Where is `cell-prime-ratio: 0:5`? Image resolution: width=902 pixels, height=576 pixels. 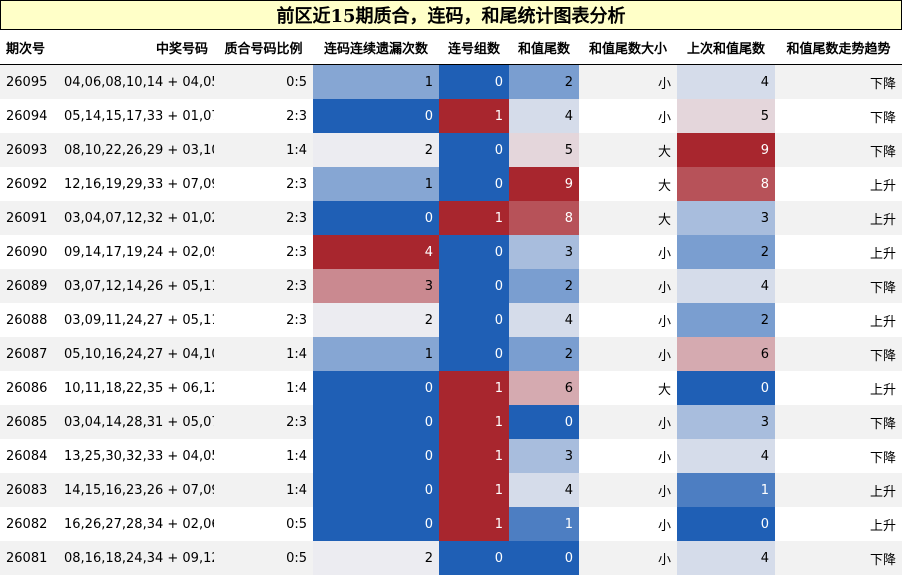 cell-prime-ratio: 0:5 is located at coordinates (263, 524).